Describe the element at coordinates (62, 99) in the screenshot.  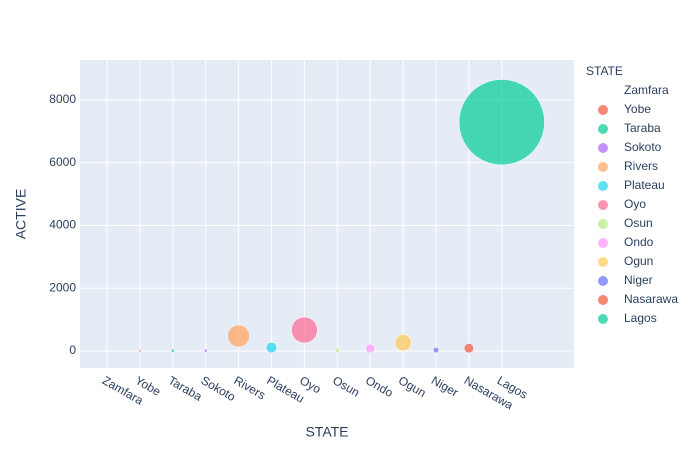
I see `y-tick-label: 8000` at that location.